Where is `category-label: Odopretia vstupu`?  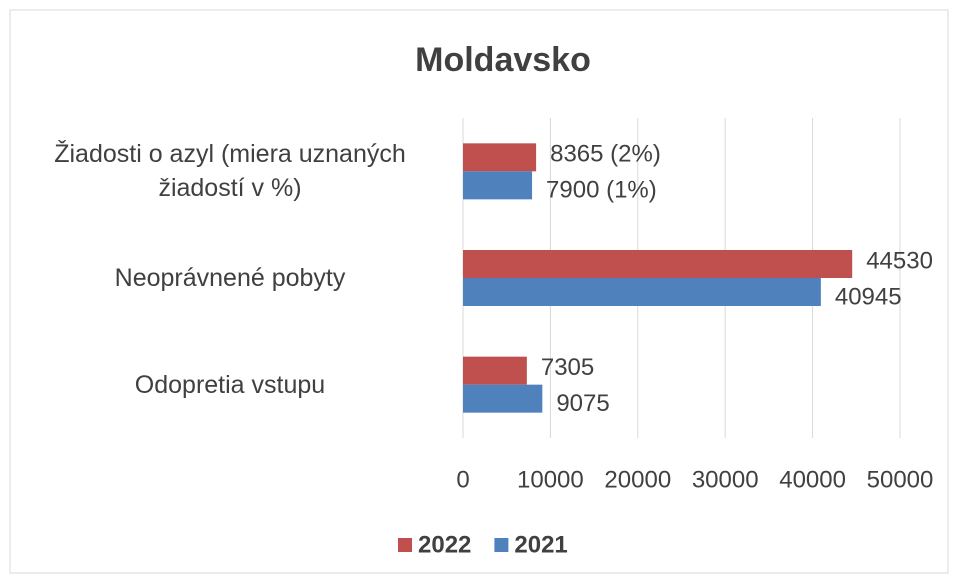
category-label: Odopretia vstupu is located at coordinates (230, 384).